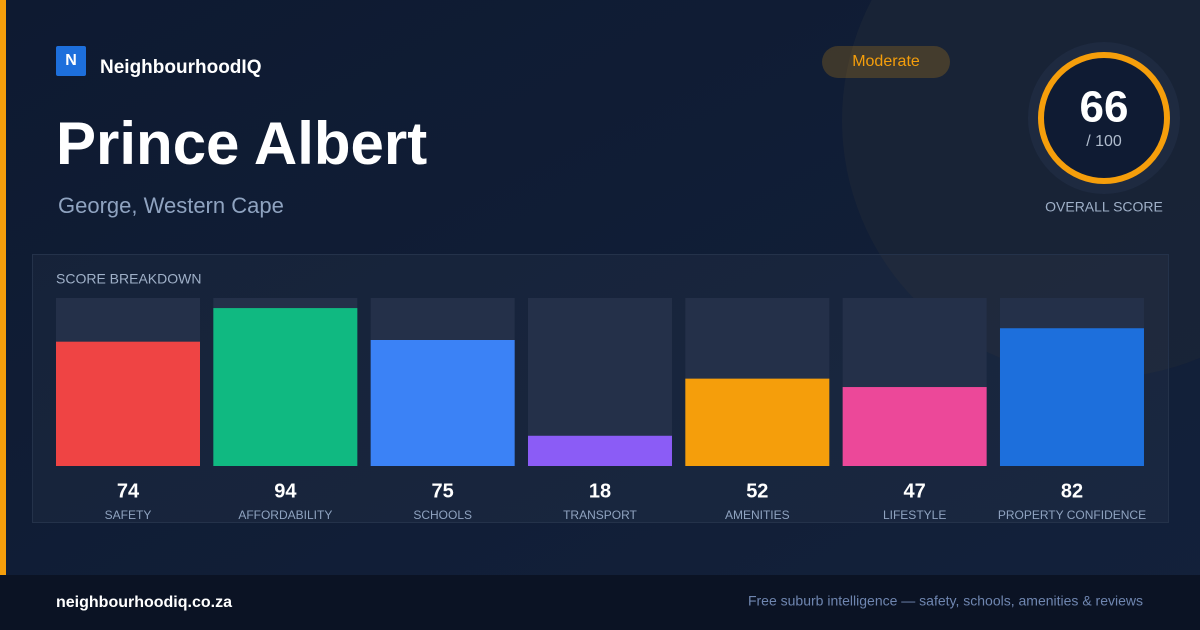 This screenshot has height=630, width=1200. I want to click on bar-label: AMENITIES, so click(757, 515).